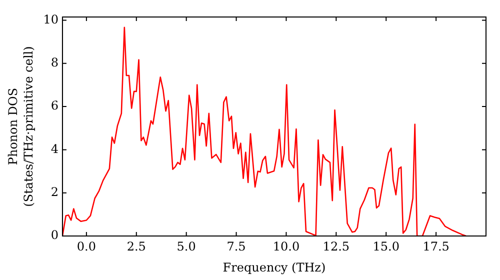 This screenshot has height=280, width=500. Describe the element at coordinates (236, 246) in the screenshot. I see `x-tick-label: 7.5` at that location.